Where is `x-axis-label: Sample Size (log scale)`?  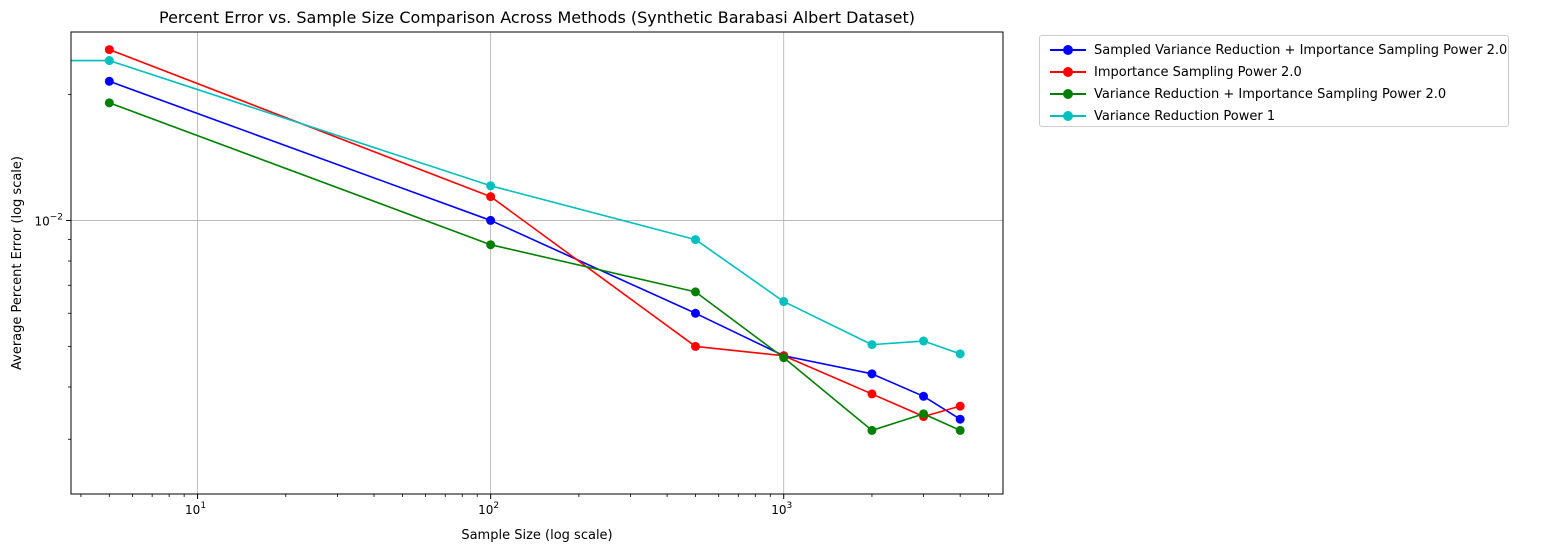
x-axis-label: Sample Size (log scale) is located at coordinates (536, 535).